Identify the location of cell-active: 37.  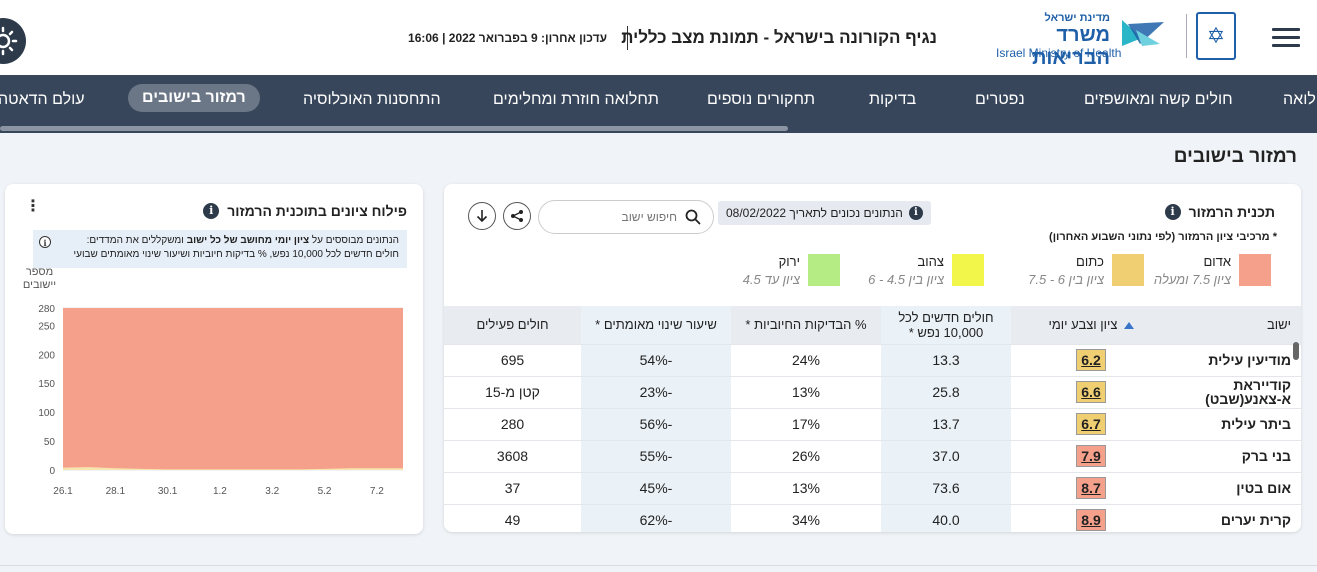
(512, 487).